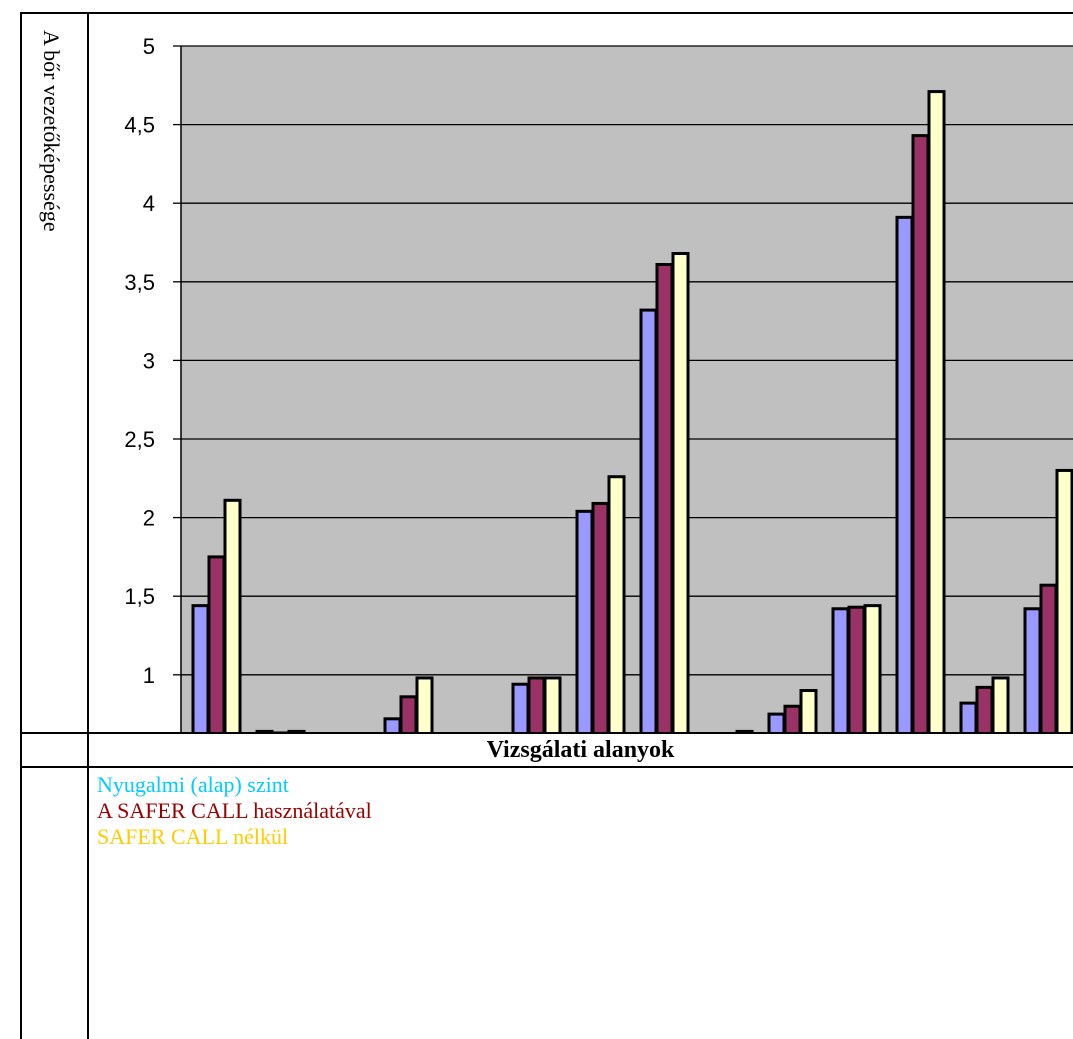 The width and height of the screenshot is (1073, 1039). I want to click on legend-item-without-safer-call: SAFER CALL nélkül, so click(193, 836).